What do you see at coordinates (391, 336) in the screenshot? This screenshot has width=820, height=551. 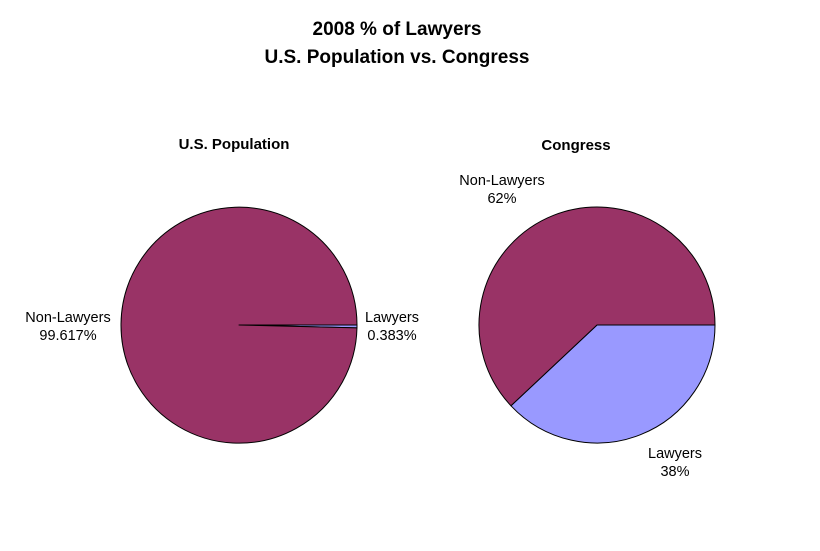 I see `slice-label-value: 0.383%` at bounding box center [391, 336].